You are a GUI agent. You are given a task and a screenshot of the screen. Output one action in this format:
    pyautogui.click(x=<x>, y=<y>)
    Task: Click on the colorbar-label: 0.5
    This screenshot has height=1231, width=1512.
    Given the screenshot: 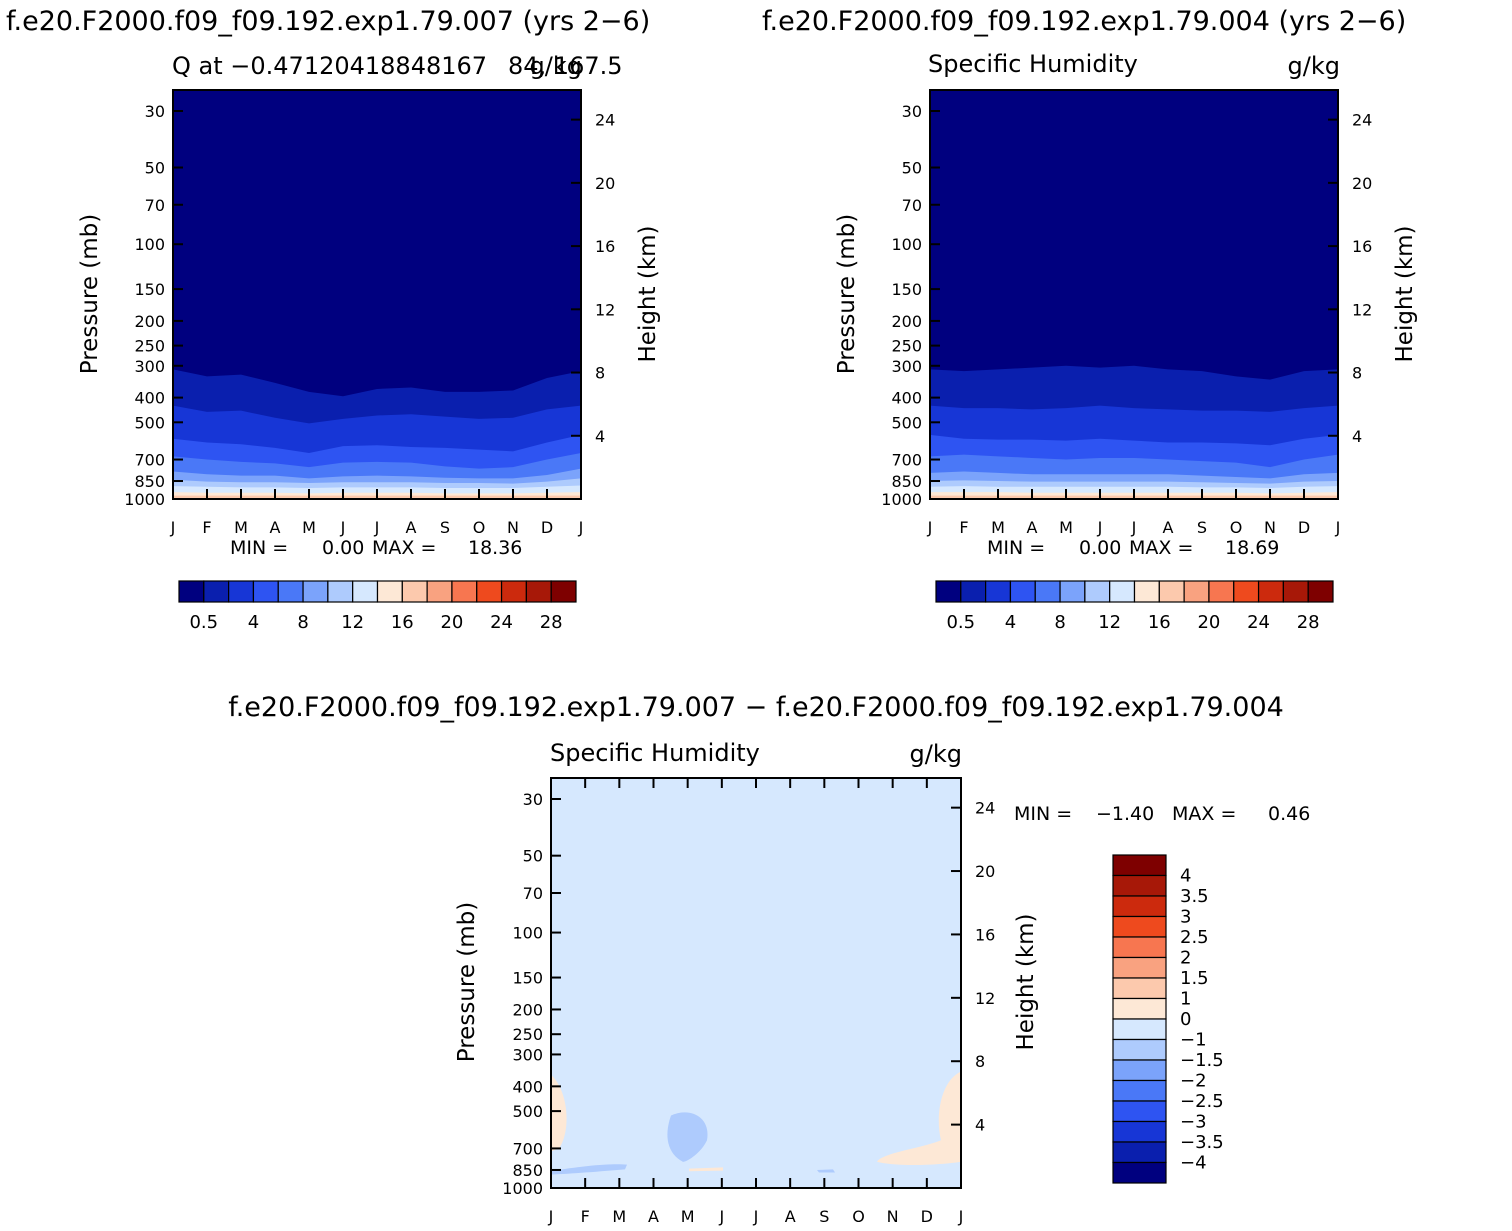 What is the action you would take?
    pyautogui.click(x=203, y=622)
    